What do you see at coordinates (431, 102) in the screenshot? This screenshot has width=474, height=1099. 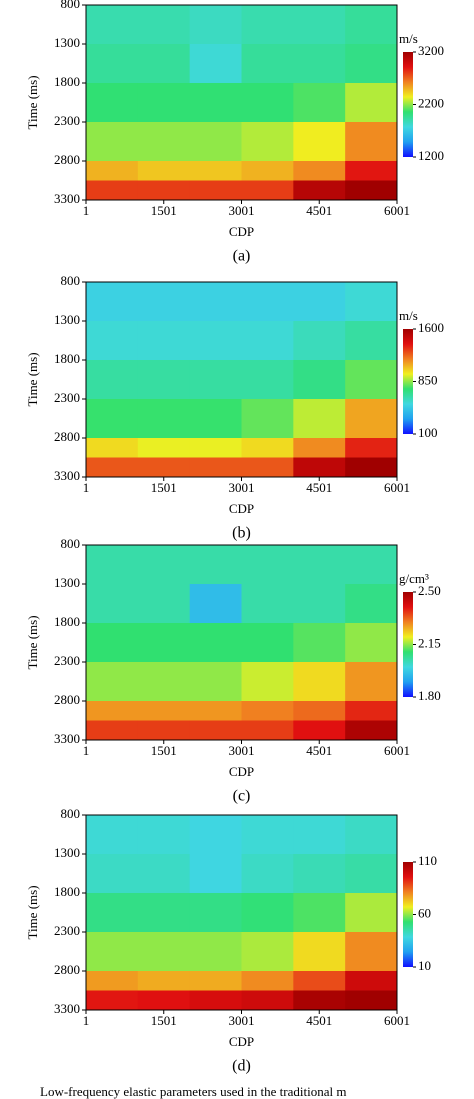 I see `colorbar-tick-label: 2200` at bounding box center [431, 102].